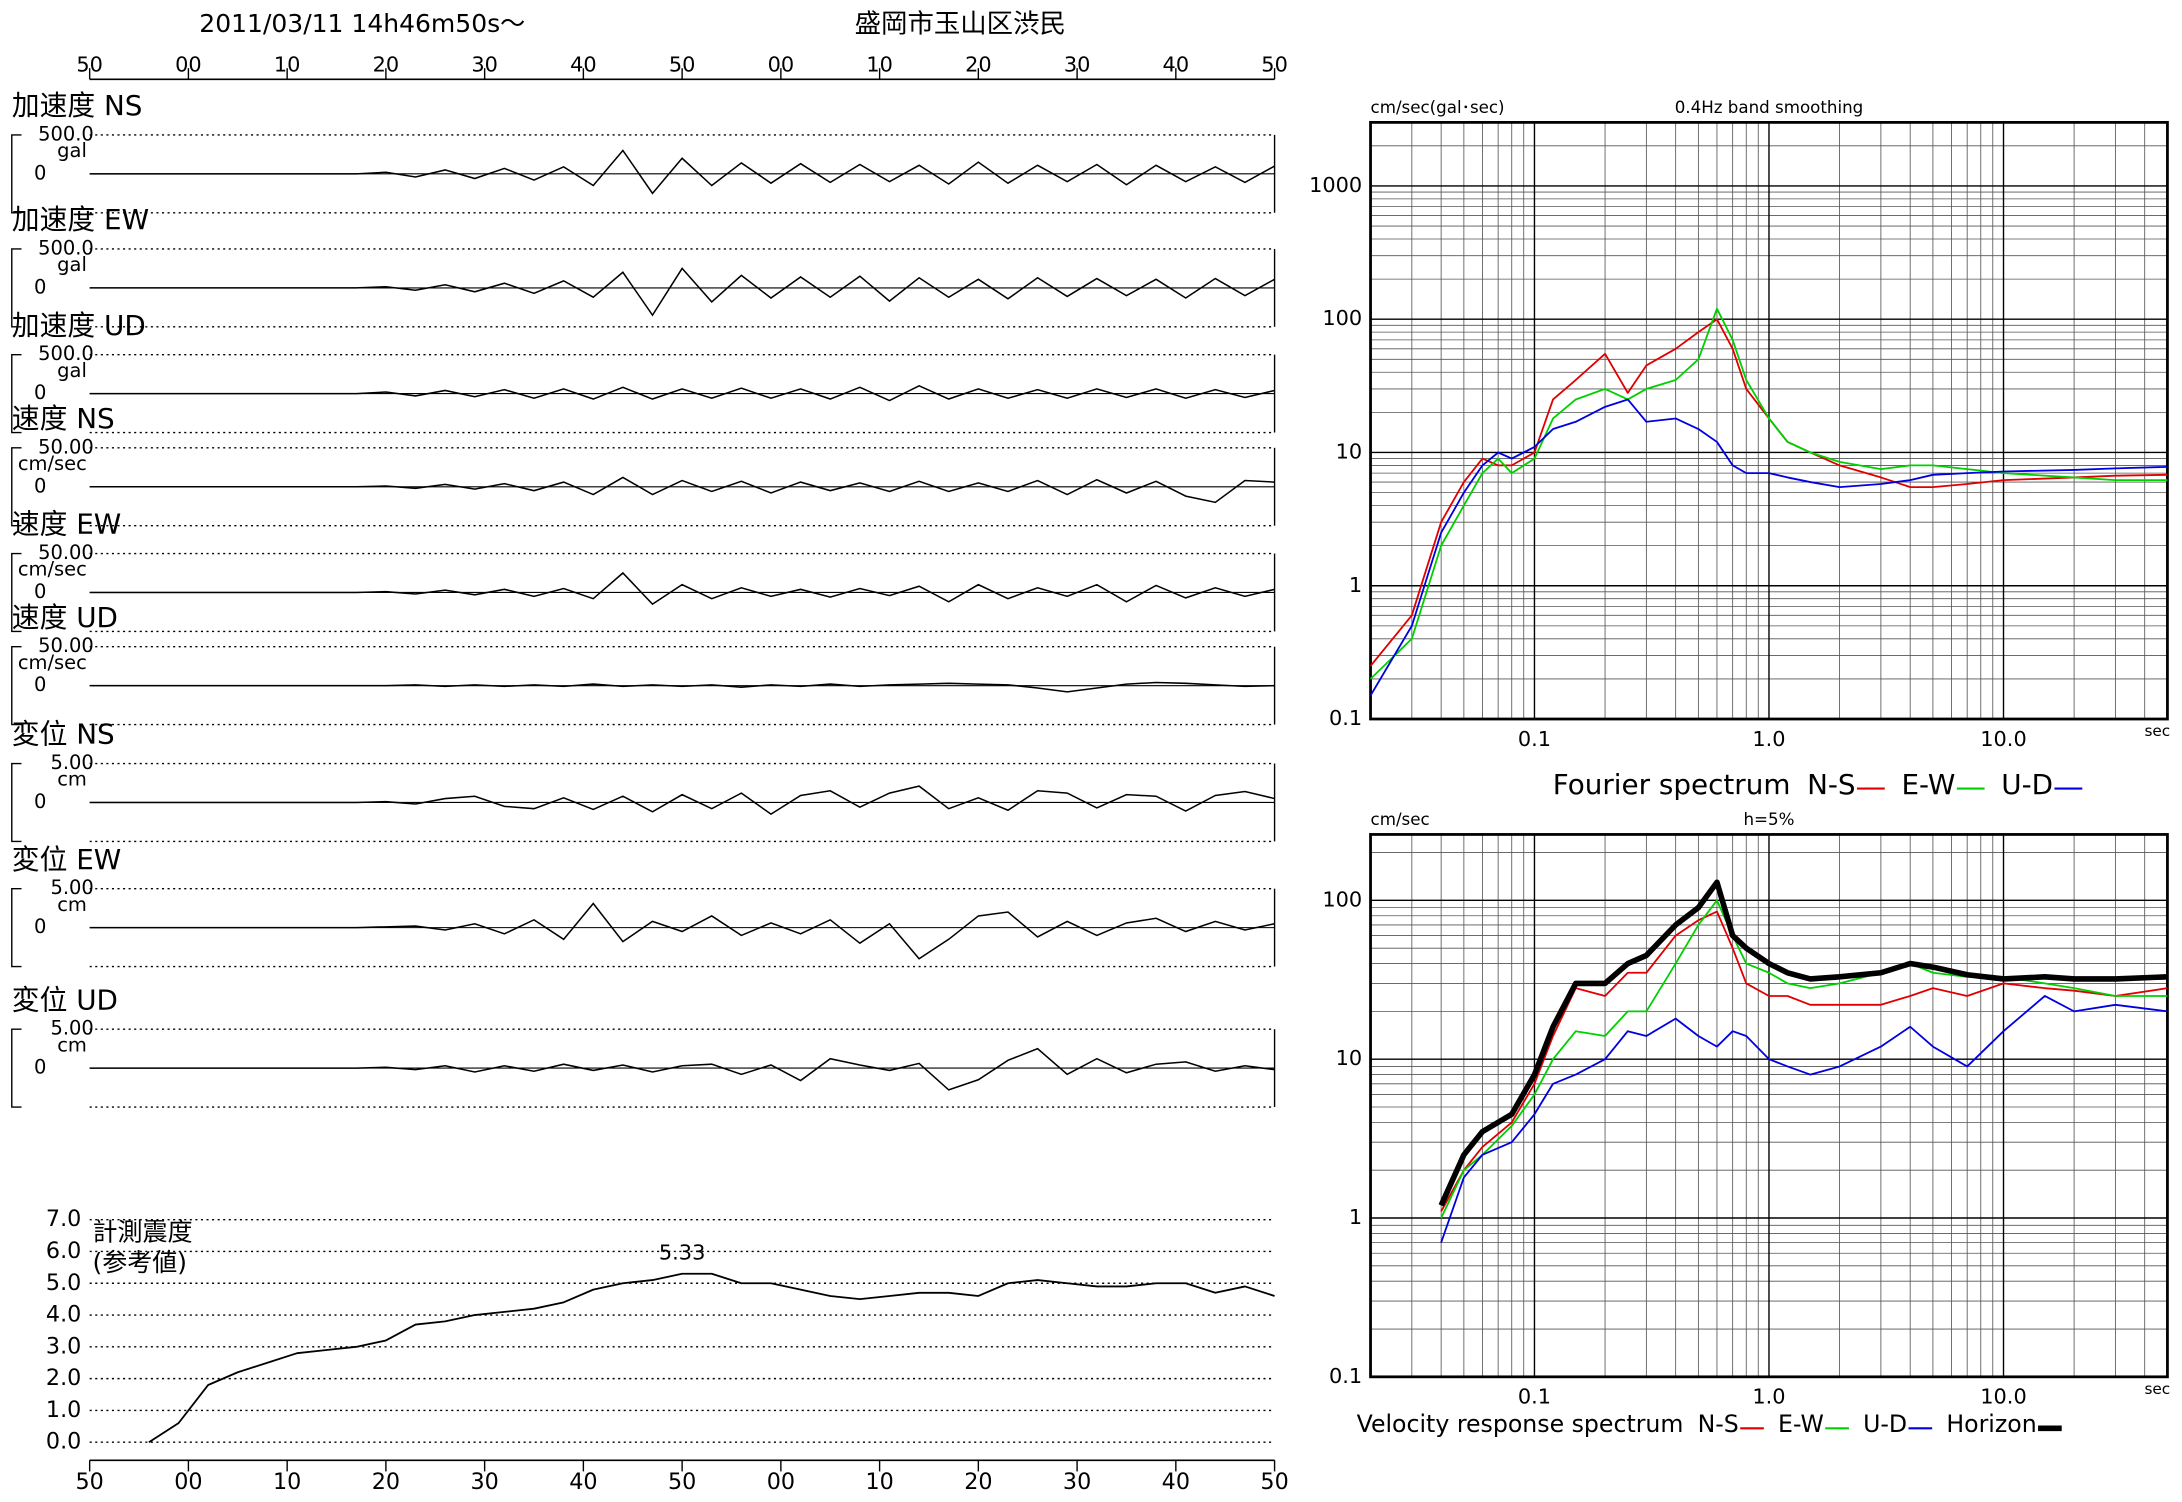 Image resolution: width=2182 pixels, height=1502 pixels. I want to click on y-axis-label: cm/sec(gal･sec), so click(1438, 107).